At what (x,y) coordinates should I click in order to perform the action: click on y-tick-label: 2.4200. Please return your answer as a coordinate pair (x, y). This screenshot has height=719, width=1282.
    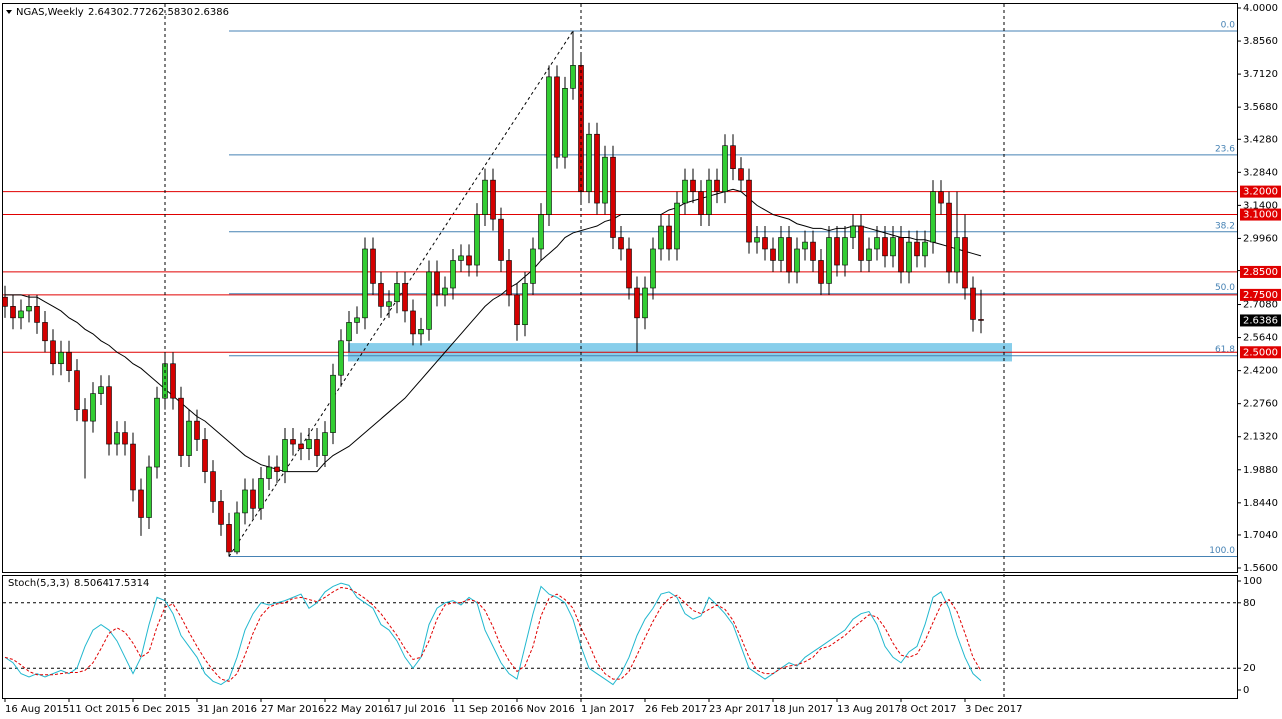
    Looking at the image, I should click on (1260, 371).